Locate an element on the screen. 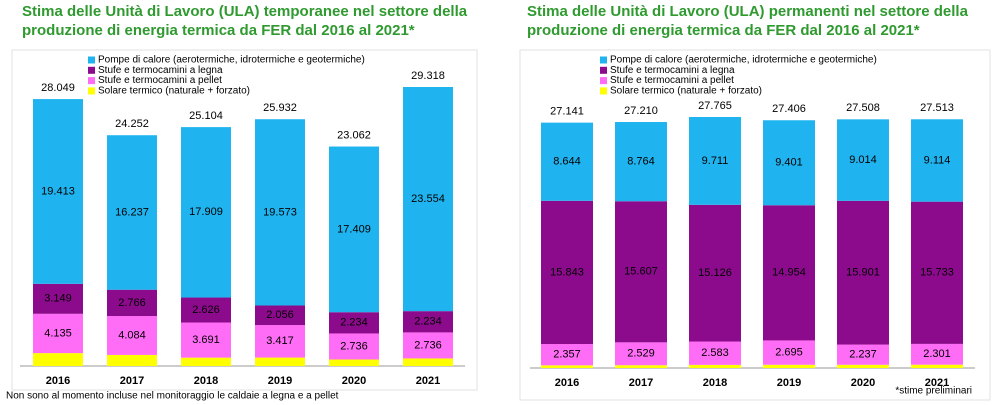 The image size is (1002, 405). segment-label: 9.401 is located at coordinates (789, 163).